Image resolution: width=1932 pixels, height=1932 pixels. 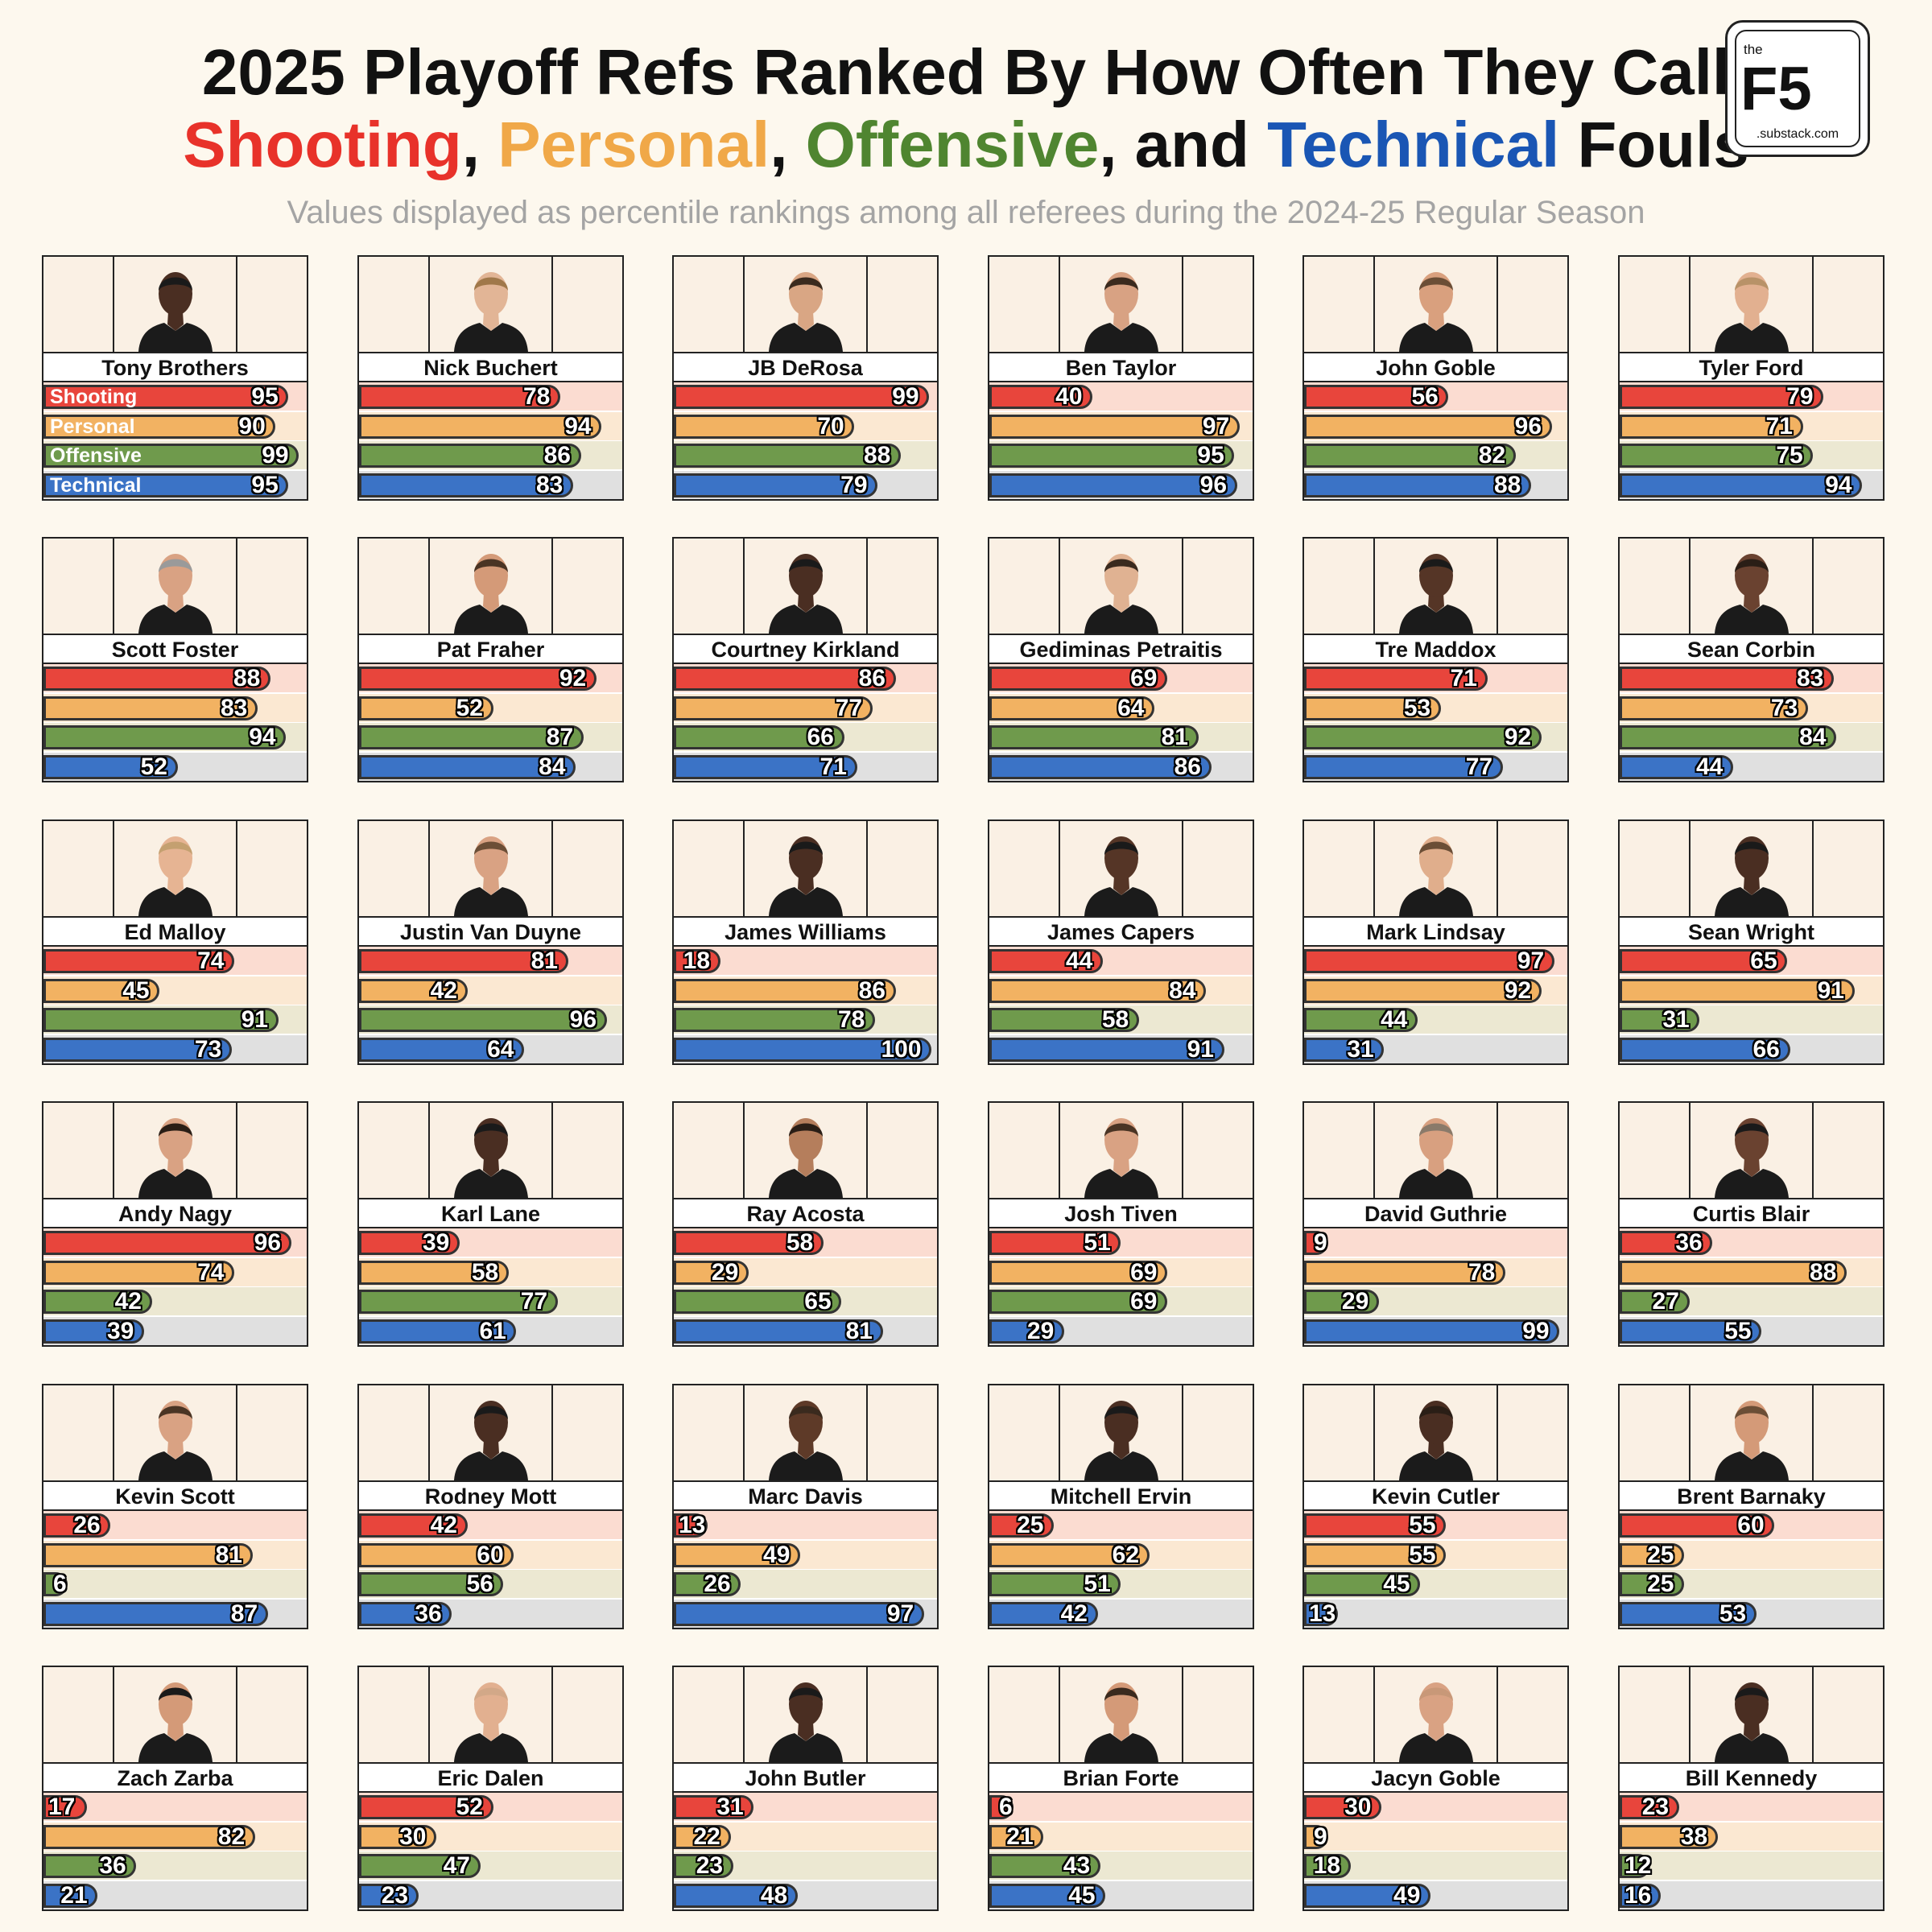 I want to click on value-label: 71, so click(x=1463, y=678).